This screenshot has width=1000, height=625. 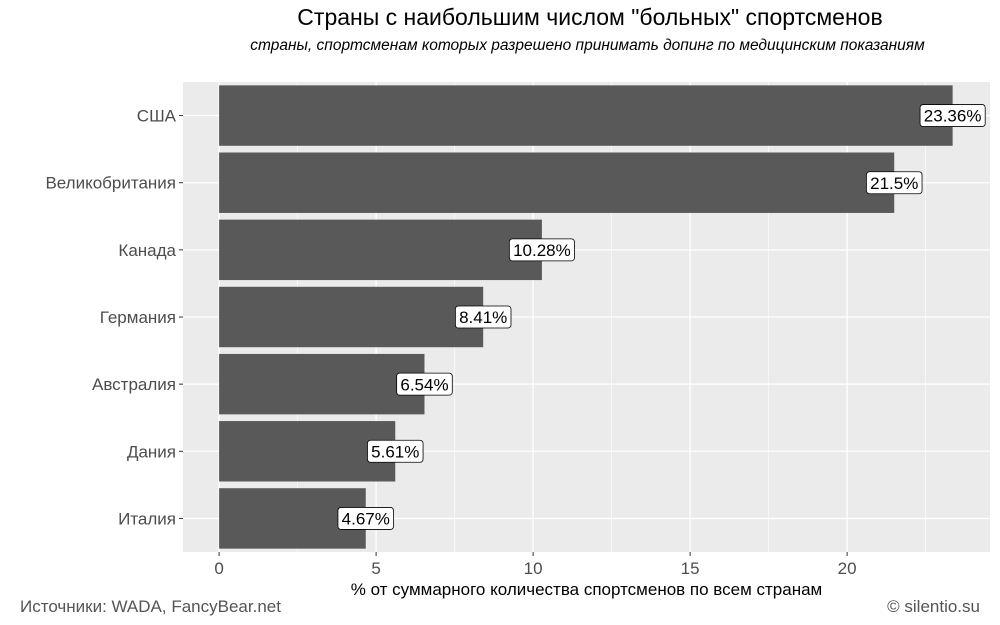 I want to click on source-note: Источники: WADA, FancyBear.net, so click(x=150, y=606).